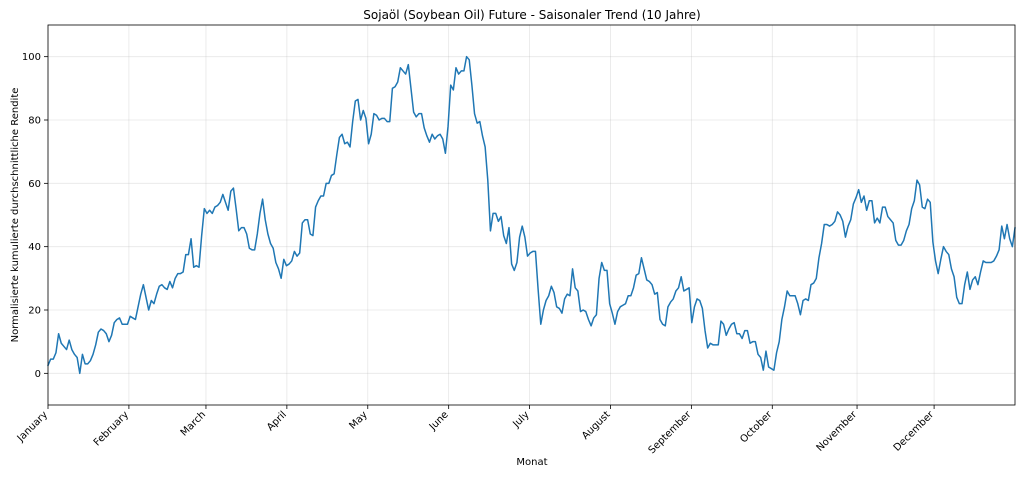 The width and height of the screenshot is (1024, 478). What do you see at coordinates (193, 423) in the screenshot?
I see `x-tick-label: March` at bounding box center [193, 423].